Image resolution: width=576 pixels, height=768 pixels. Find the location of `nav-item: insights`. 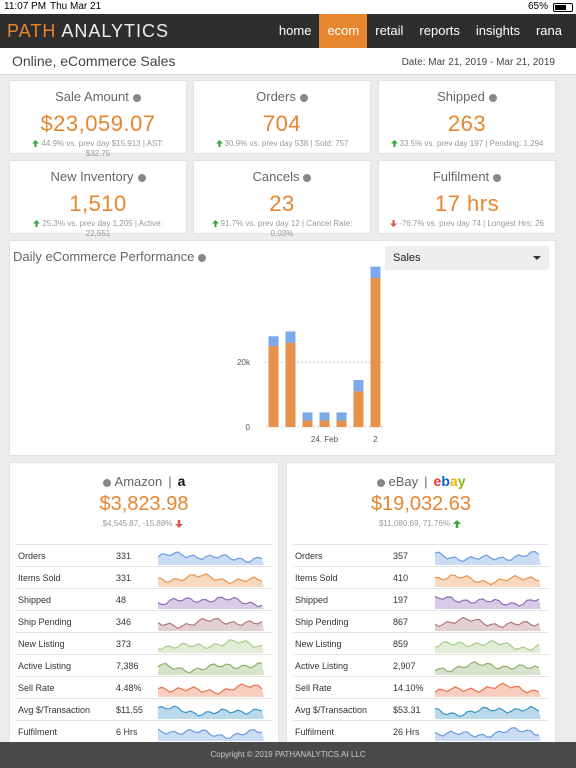

nav-item: insights is located at coordinates (497, 30).